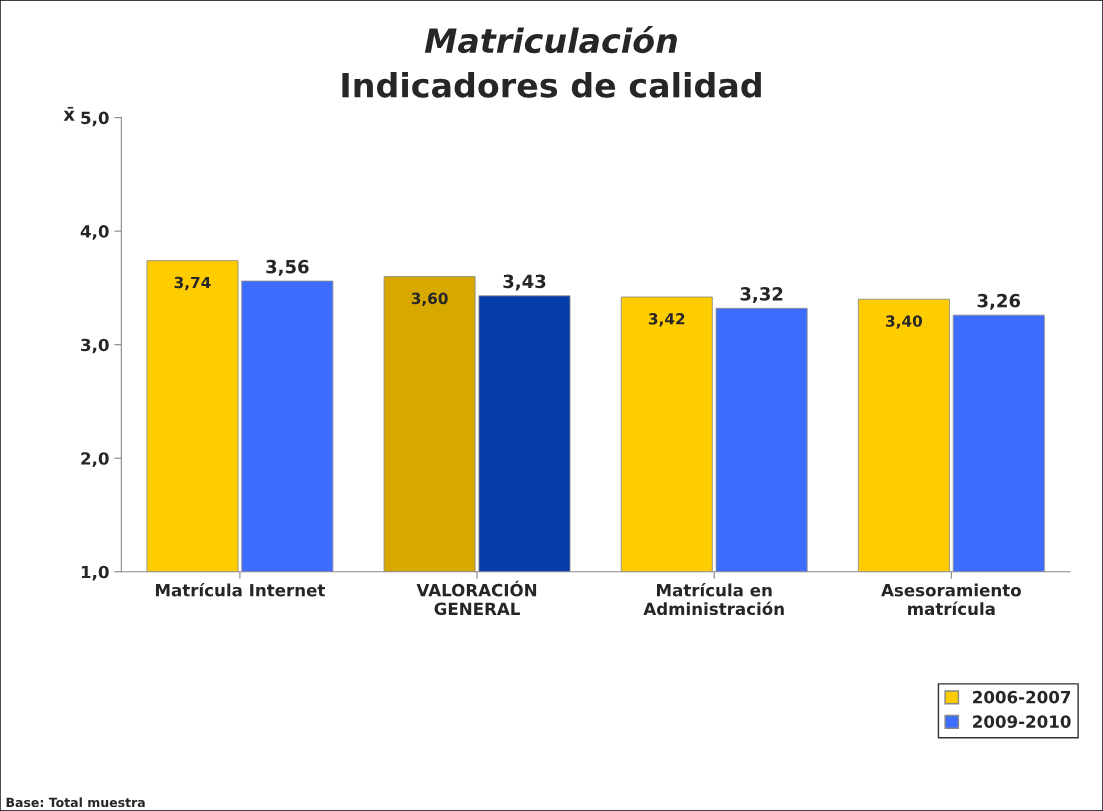 The width and height of the screenshot is (1103, 811). I want to click on data-label: 3,42, so click(666, 320).